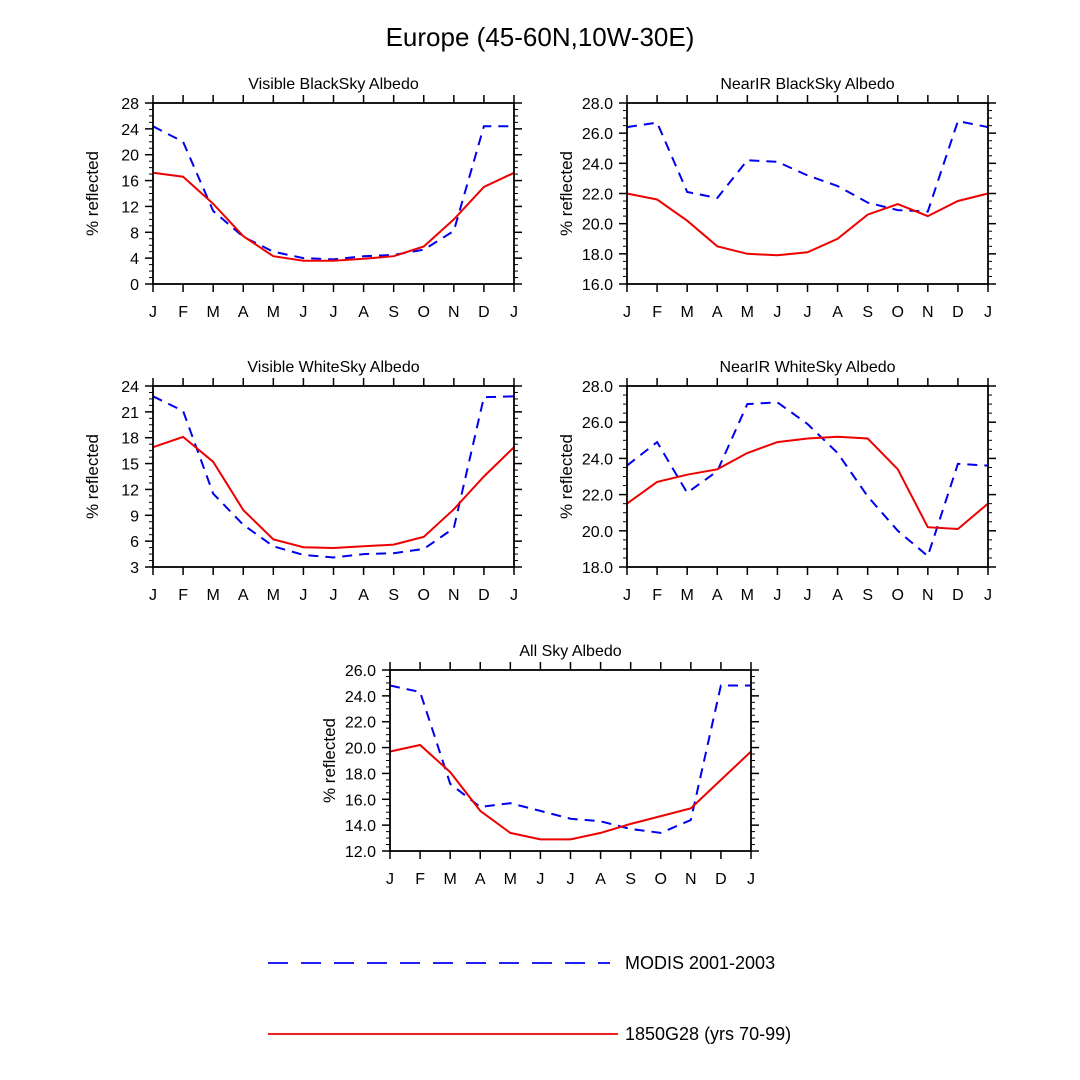 The width and height of the screenshot is (1080, 1080). Describe the element at coordinates (134, 259) in the screenshot. I see `y-tick-label: 4` at that location.